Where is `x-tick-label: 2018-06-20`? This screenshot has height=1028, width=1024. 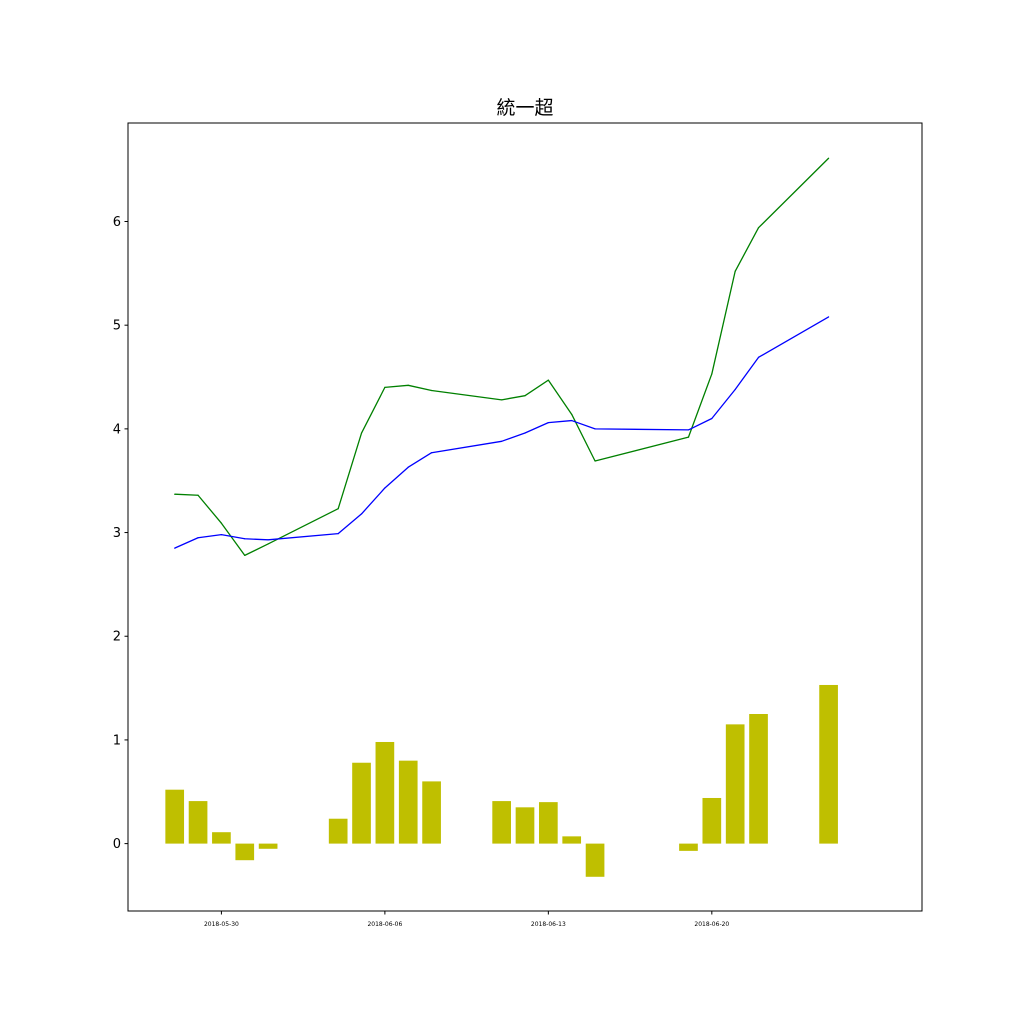 x-tick-label: 2018-06-20 is located at coordinates (711, 924).